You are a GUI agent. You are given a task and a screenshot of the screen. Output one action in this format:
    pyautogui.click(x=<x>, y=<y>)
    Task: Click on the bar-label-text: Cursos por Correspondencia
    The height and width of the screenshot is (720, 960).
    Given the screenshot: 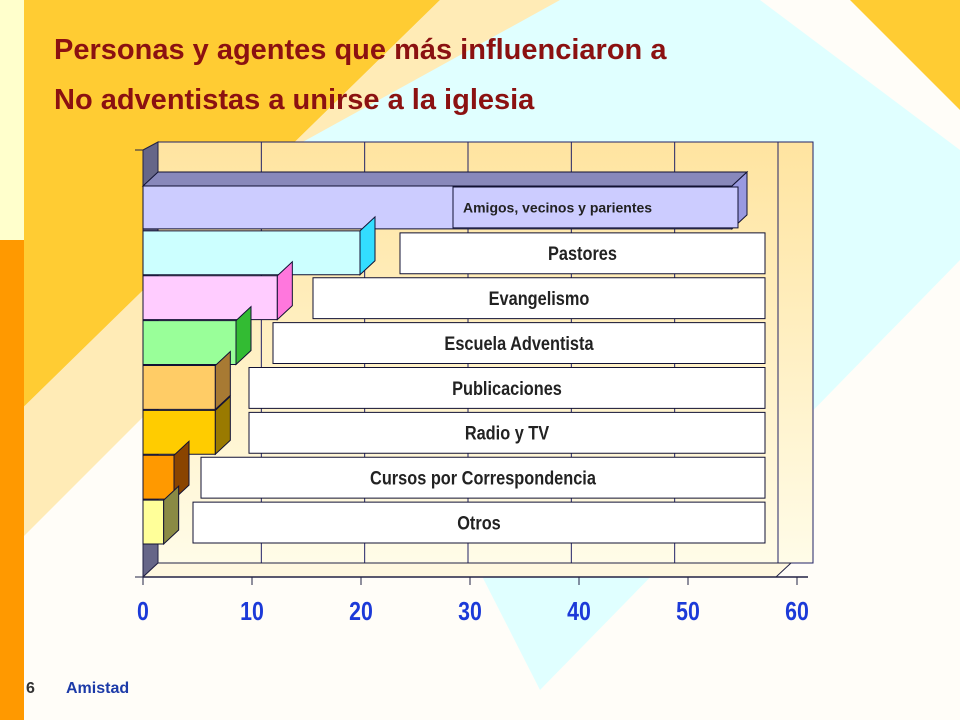 What is the action you would take?
    pyautogui.click(x=483, y=477)
    